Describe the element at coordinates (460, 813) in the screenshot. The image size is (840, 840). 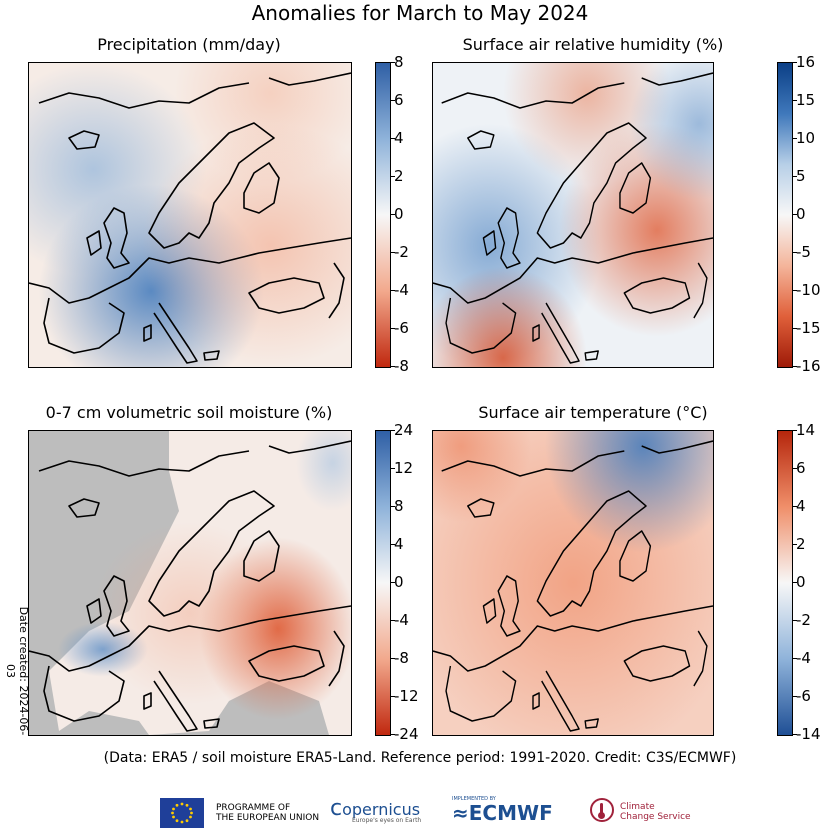
I see `ecmwf-wave-icon: ≈` at that location.